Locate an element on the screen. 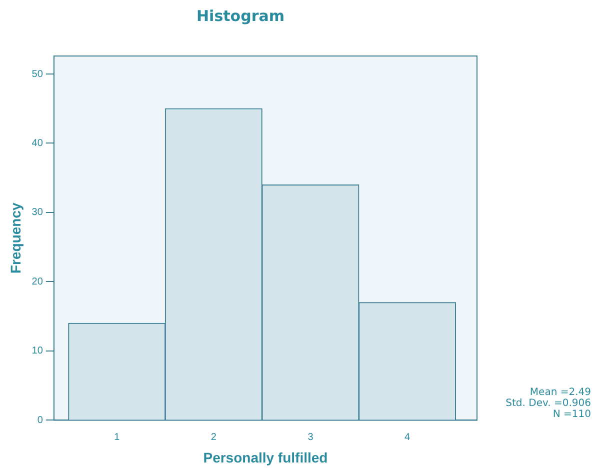  text: Std. Dev. =0.906 is located at coordinates (548, 403).